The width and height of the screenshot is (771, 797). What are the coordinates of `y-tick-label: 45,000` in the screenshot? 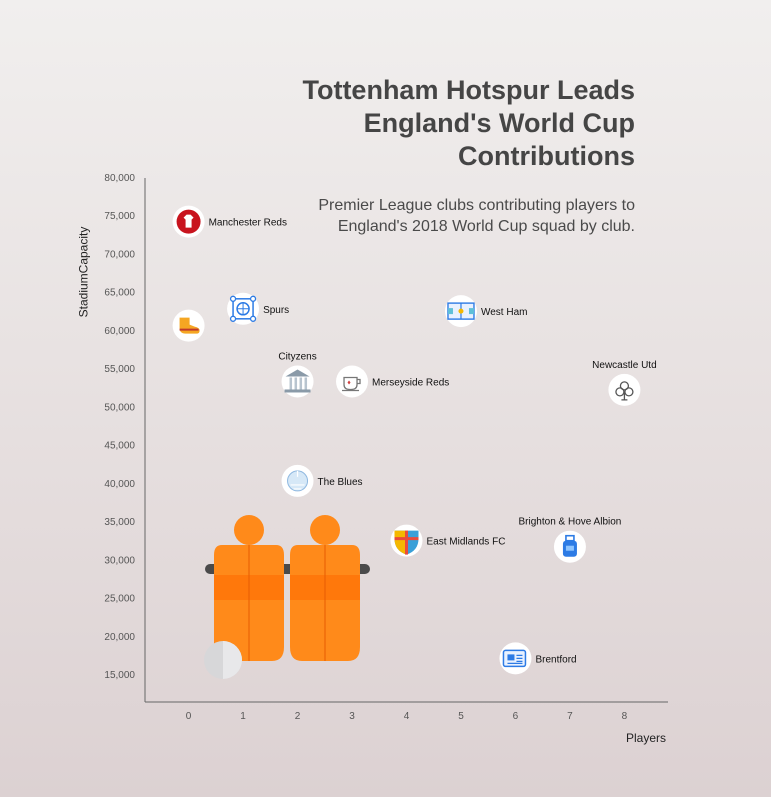 It's located at (119, 446).